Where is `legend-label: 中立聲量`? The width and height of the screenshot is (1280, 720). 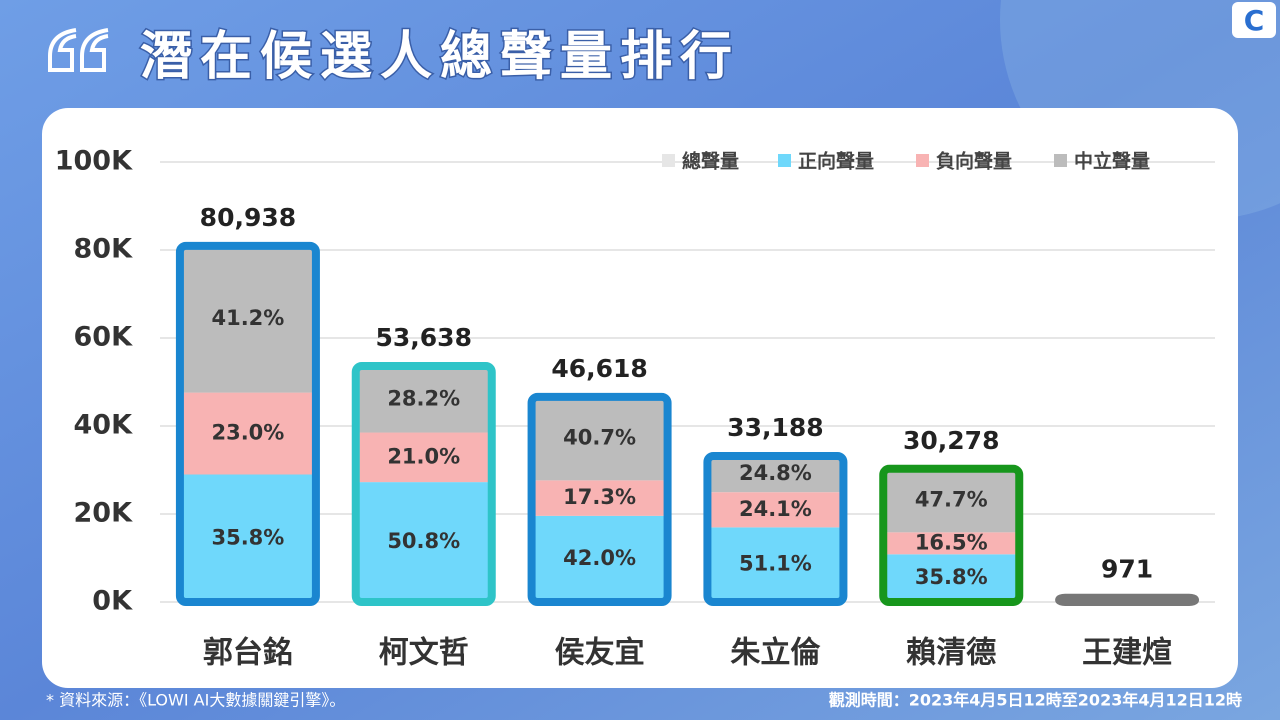 legend-label: 中立聲量 is located at coordinates (1112, 161).